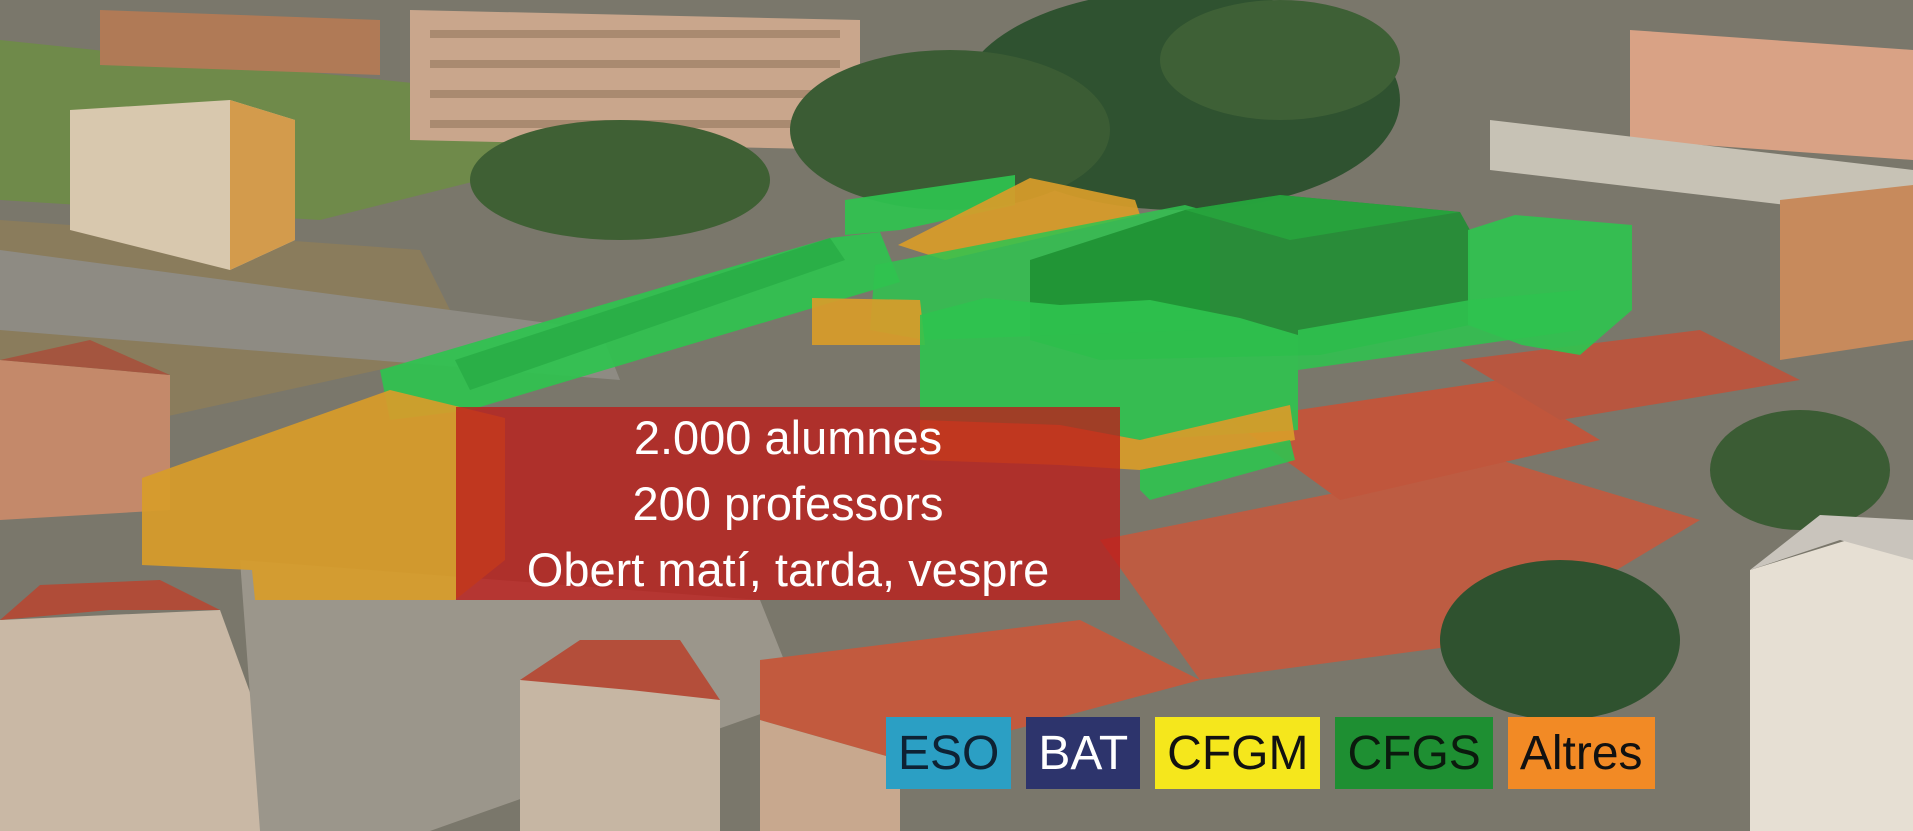  I want to click on teacher-count-text: 200 professors, so click(788, 503).